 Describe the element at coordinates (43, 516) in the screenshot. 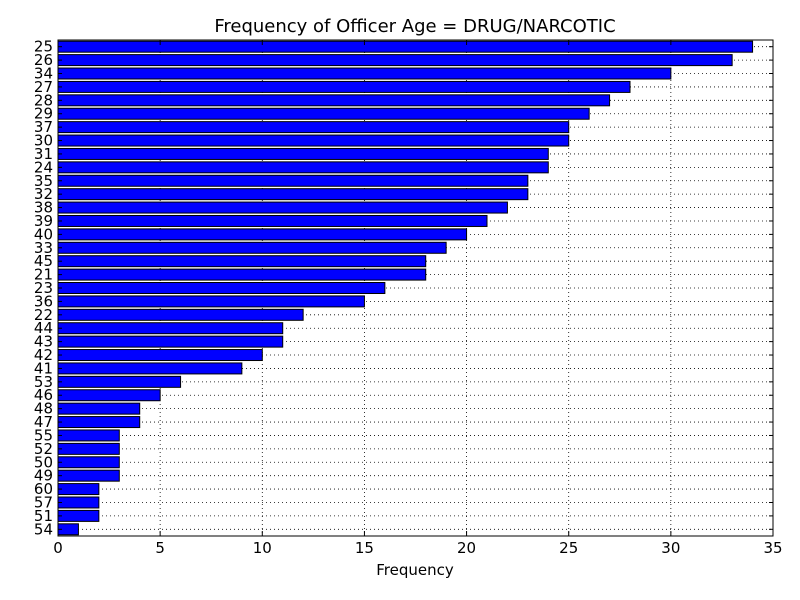

I see `y-tick-label: 51` at that location.